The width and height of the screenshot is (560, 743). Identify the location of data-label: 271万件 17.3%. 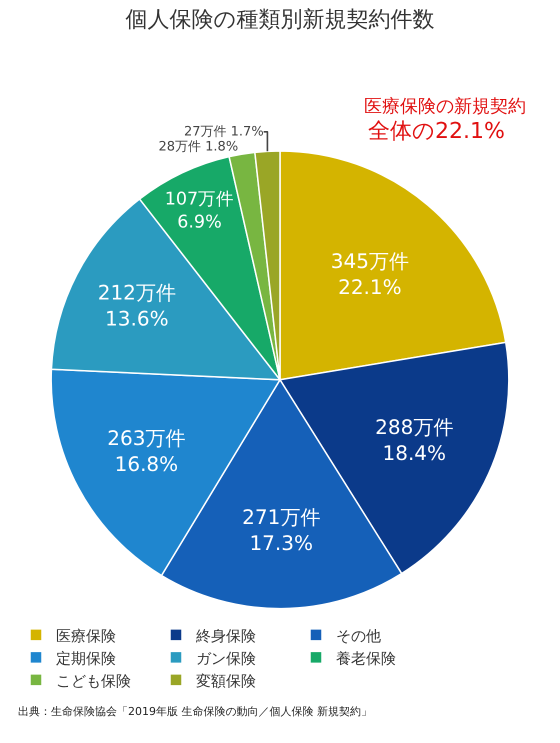
(281, 529).